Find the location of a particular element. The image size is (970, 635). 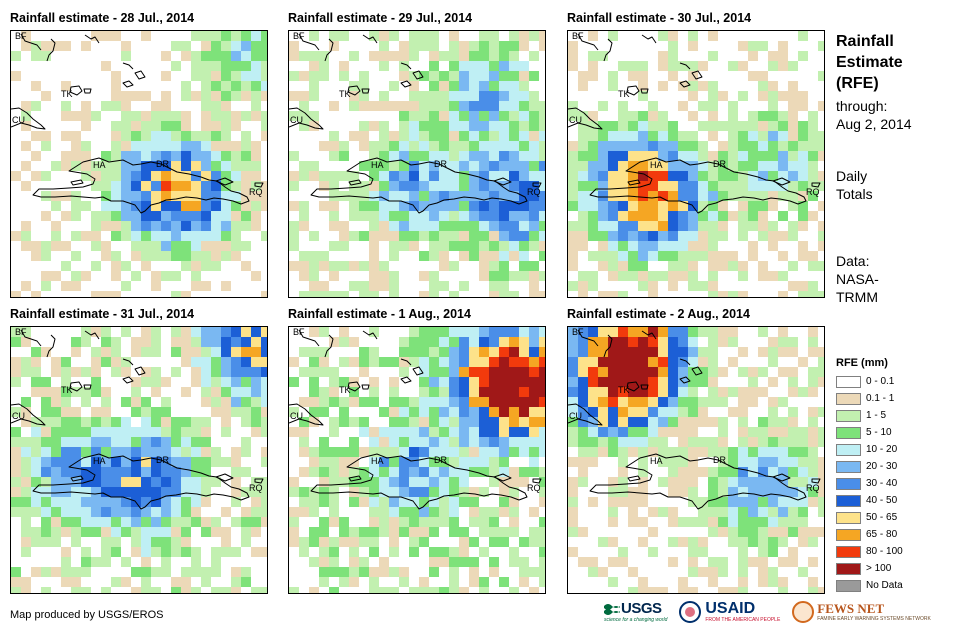

panel-title-2: Rainfall estimate - 29 Jul., 2014 is located at coordinates (380, 18).